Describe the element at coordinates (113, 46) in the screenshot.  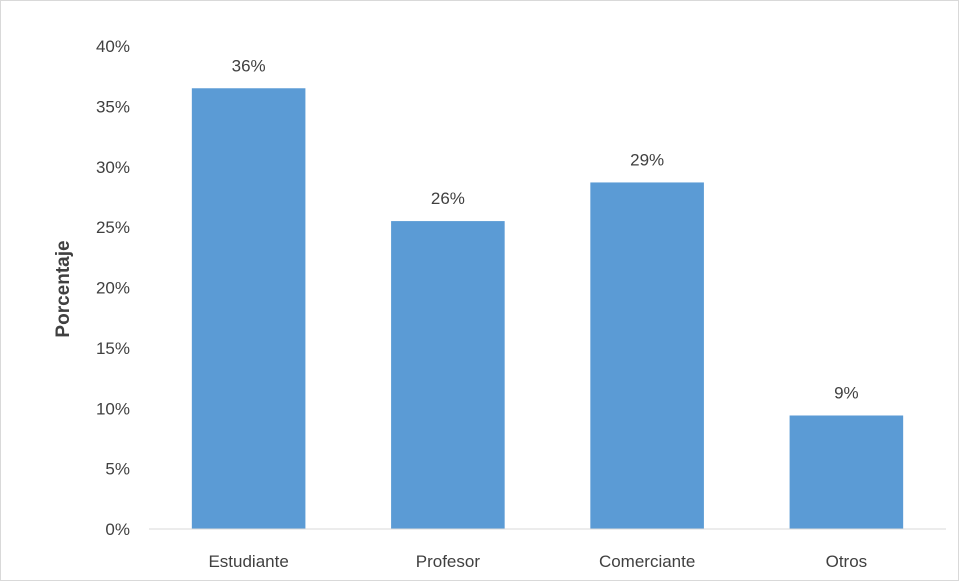
I see `y-tick-label: 40%` at that location.